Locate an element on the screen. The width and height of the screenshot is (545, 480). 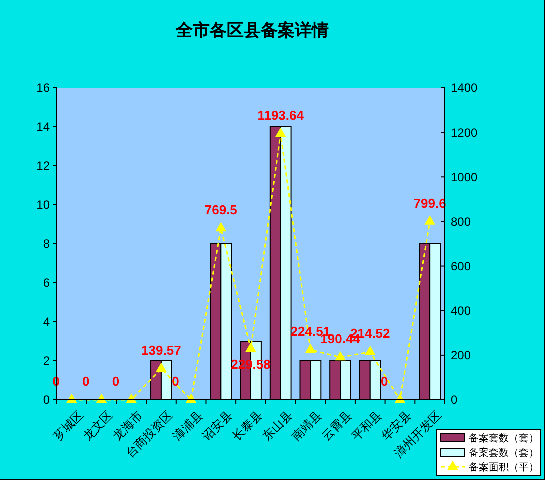
y2-tick-label: 1200 is located at coordinates (464, 133).